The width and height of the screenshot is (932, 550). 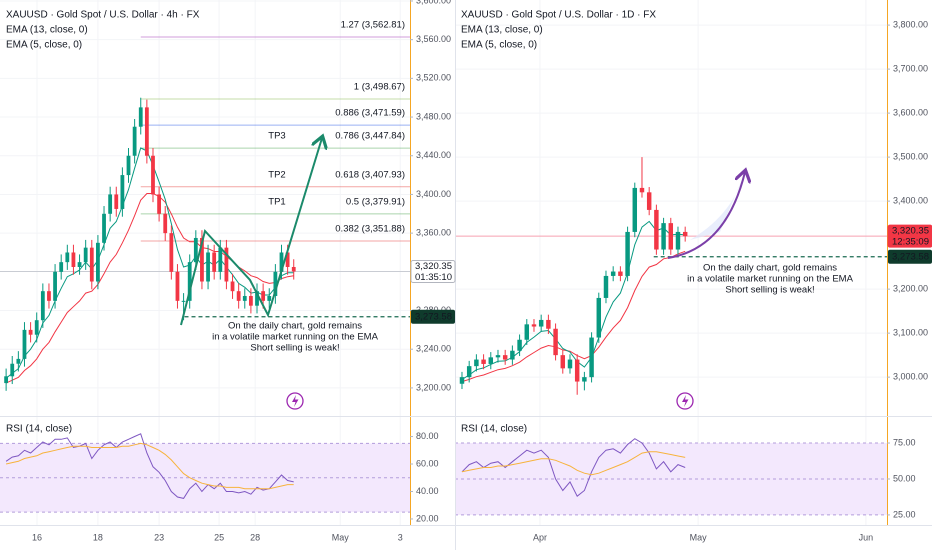 What do you see at coordinates (904, 442) in the screenshot?
I see `y-tick-label: 75.00` at bounding box center [904, 442].